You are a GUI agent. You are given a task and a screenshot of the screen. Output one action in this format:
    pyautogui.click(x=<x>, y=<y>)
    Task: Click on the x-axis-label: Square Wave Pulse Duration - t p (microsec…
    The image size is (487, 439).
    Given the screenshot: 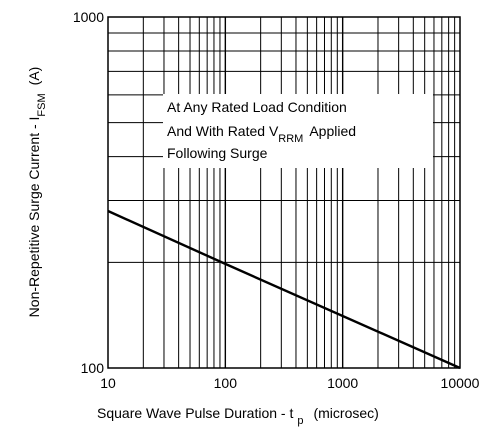 What is the action you would take?
    pyautogui.click(x=238, y=416)
    